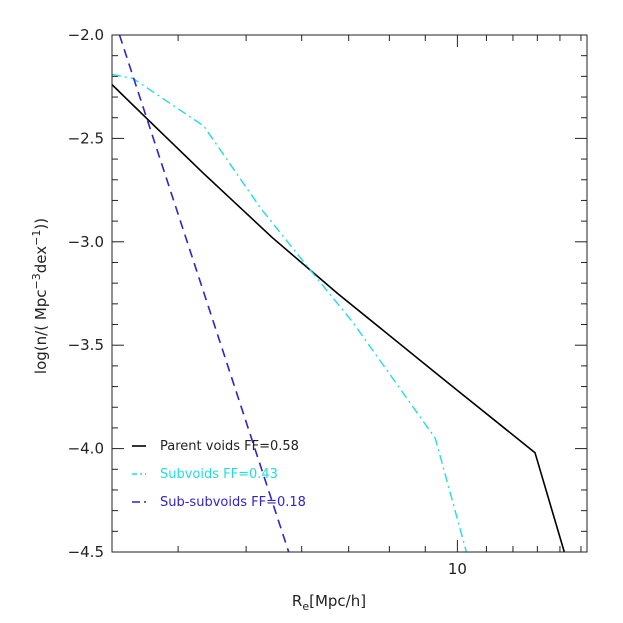 The width and height of the screenshot is (623, 623). What do you see at coordinates (86, 35) in the screenshot?
I see `y-tick-label: −2.0` at bounding box center [86, 35].